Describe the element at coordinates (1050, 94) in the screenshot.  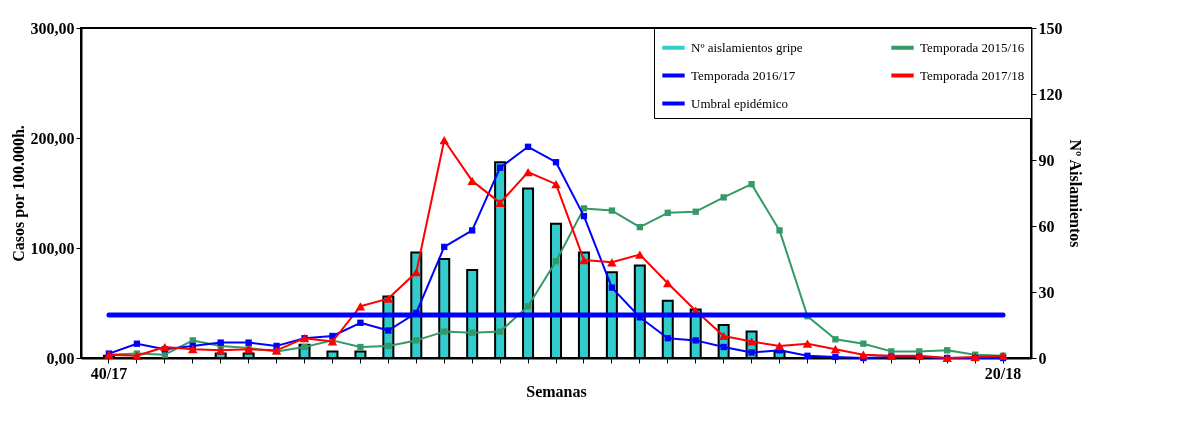
I see `y2-tick-label: 120` at that location.